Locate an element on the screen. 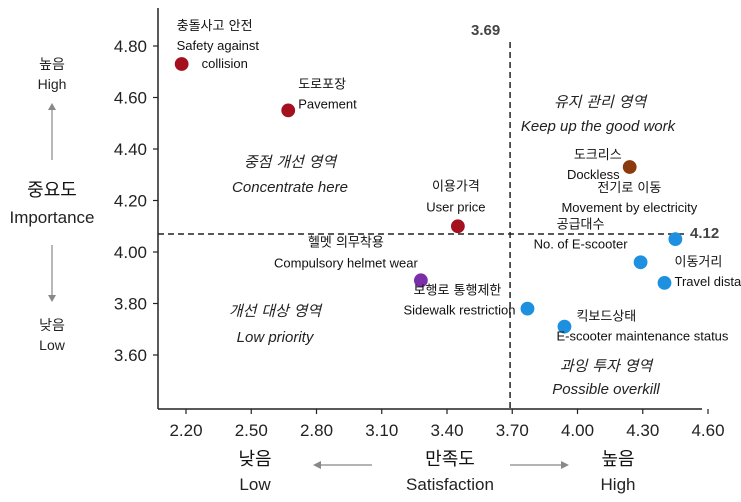  y-down-arrow is located at coordinates (52, 273).